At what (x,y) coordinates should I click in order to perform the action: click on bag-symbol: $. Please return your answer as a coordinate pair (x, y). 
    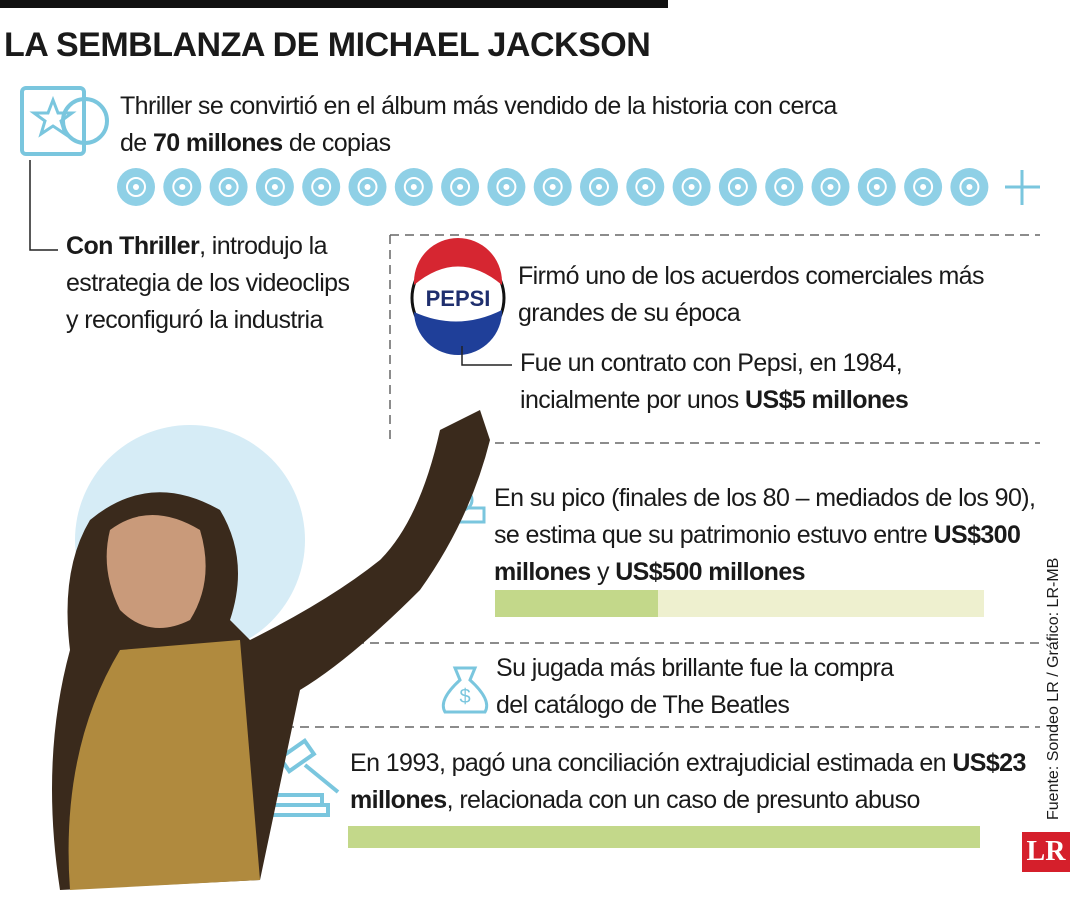
    Looking at the image, I should click on (464, 697).